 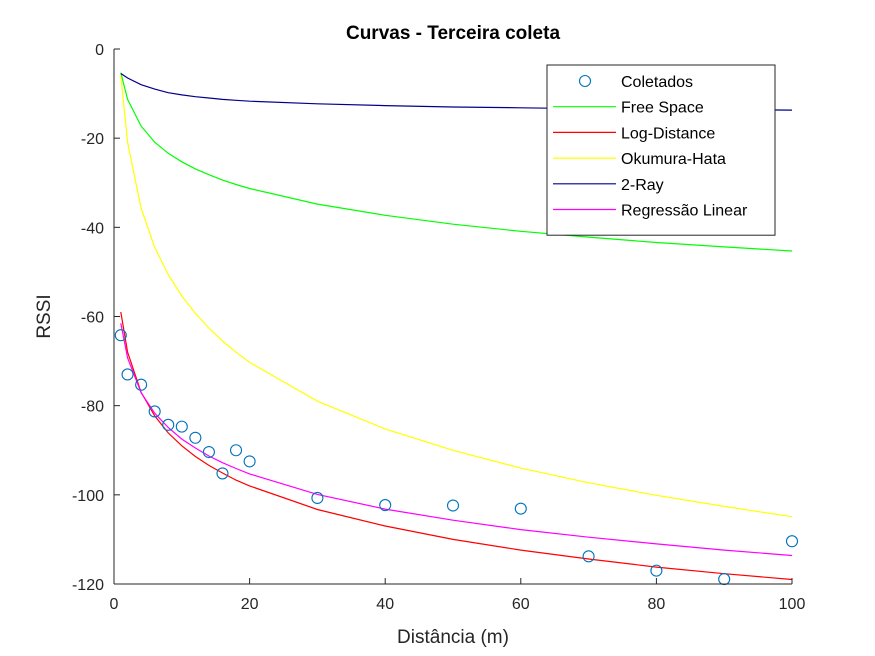 What do you see at coordinates (662, 108) in the screenshot?
I see `legend-label-free-space: Free Space` at bounding box center [662, 108].